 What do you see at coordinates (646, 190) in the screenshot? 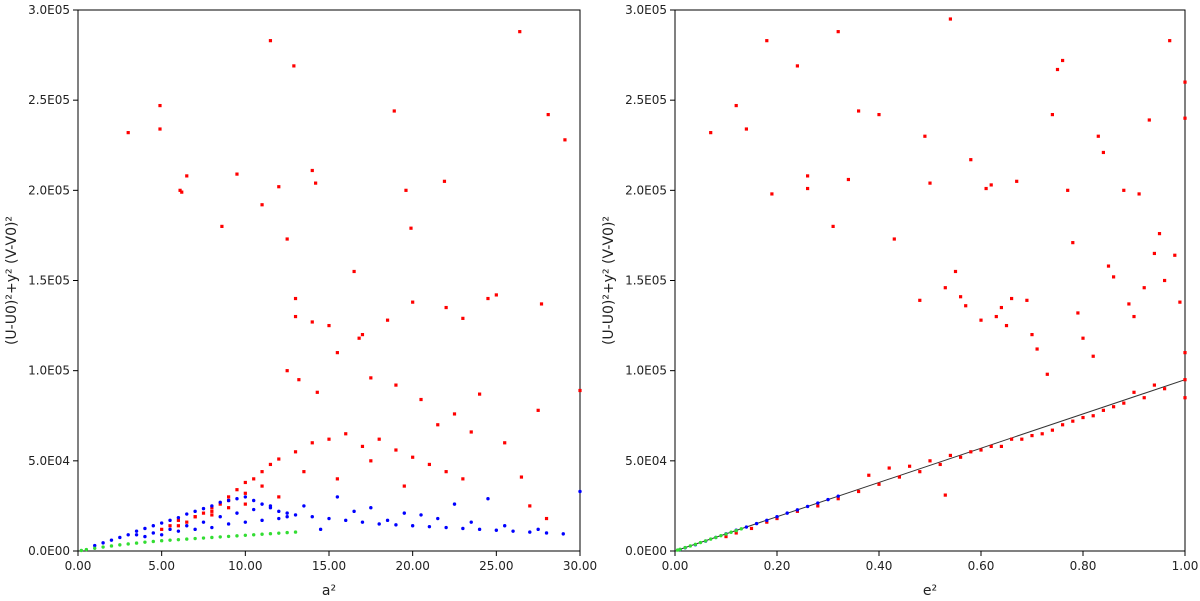
I see `y-tick-label: 2.0E05` at bounding box center [646, 190].